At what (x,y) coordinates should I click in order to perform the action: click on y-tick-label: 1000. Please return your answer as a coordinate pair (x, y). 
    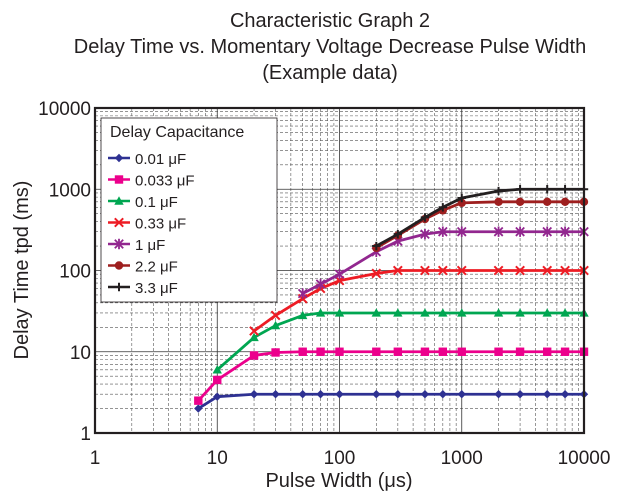
    Looking at the image, I should click on (70, 190).